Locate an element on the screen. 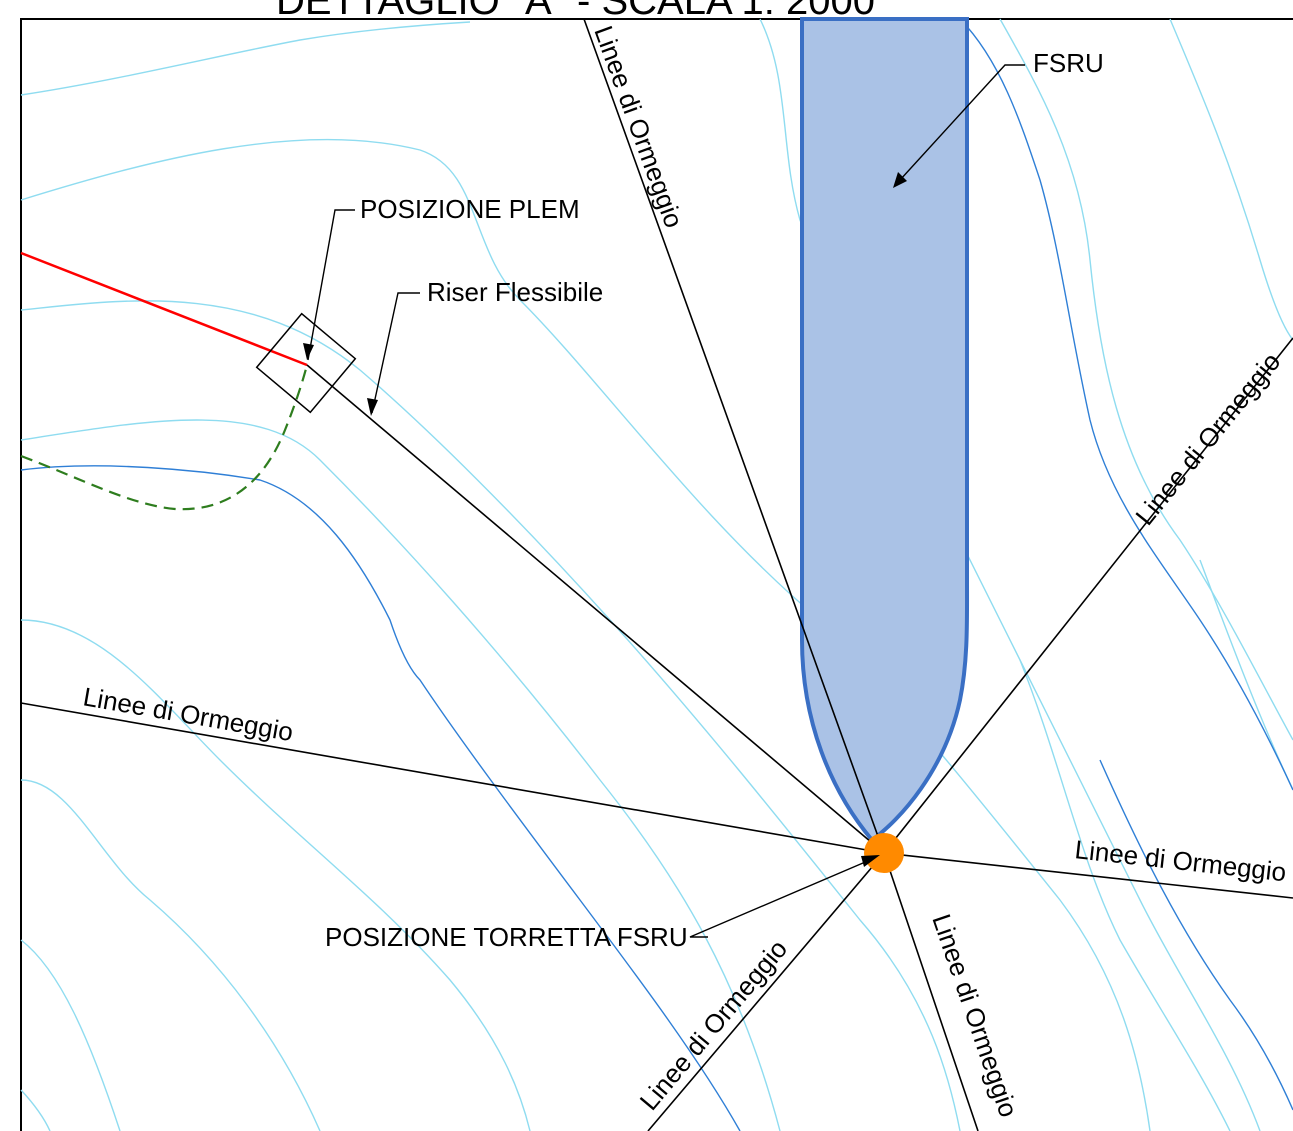 This screenshot has width=1293, height=1131. mooring-label-north: Linee di Ormeggio is located at coordinates (638, 127).